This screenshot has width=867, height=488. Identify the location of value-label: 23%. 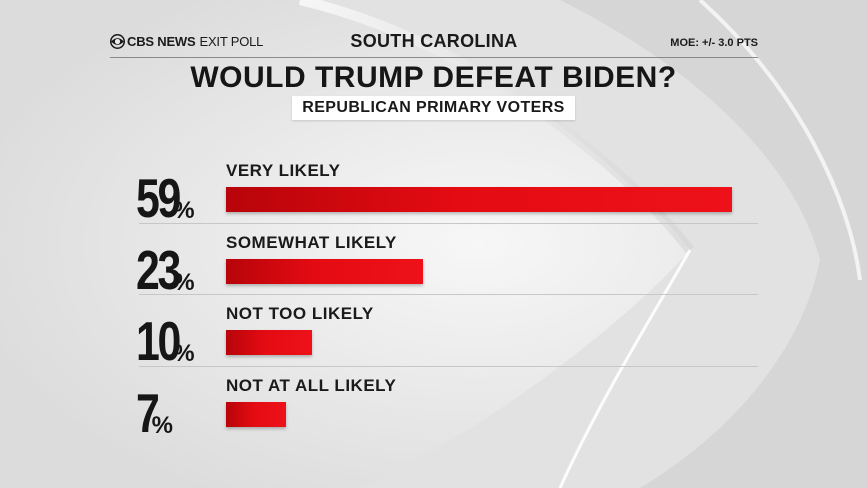
(178, 269).